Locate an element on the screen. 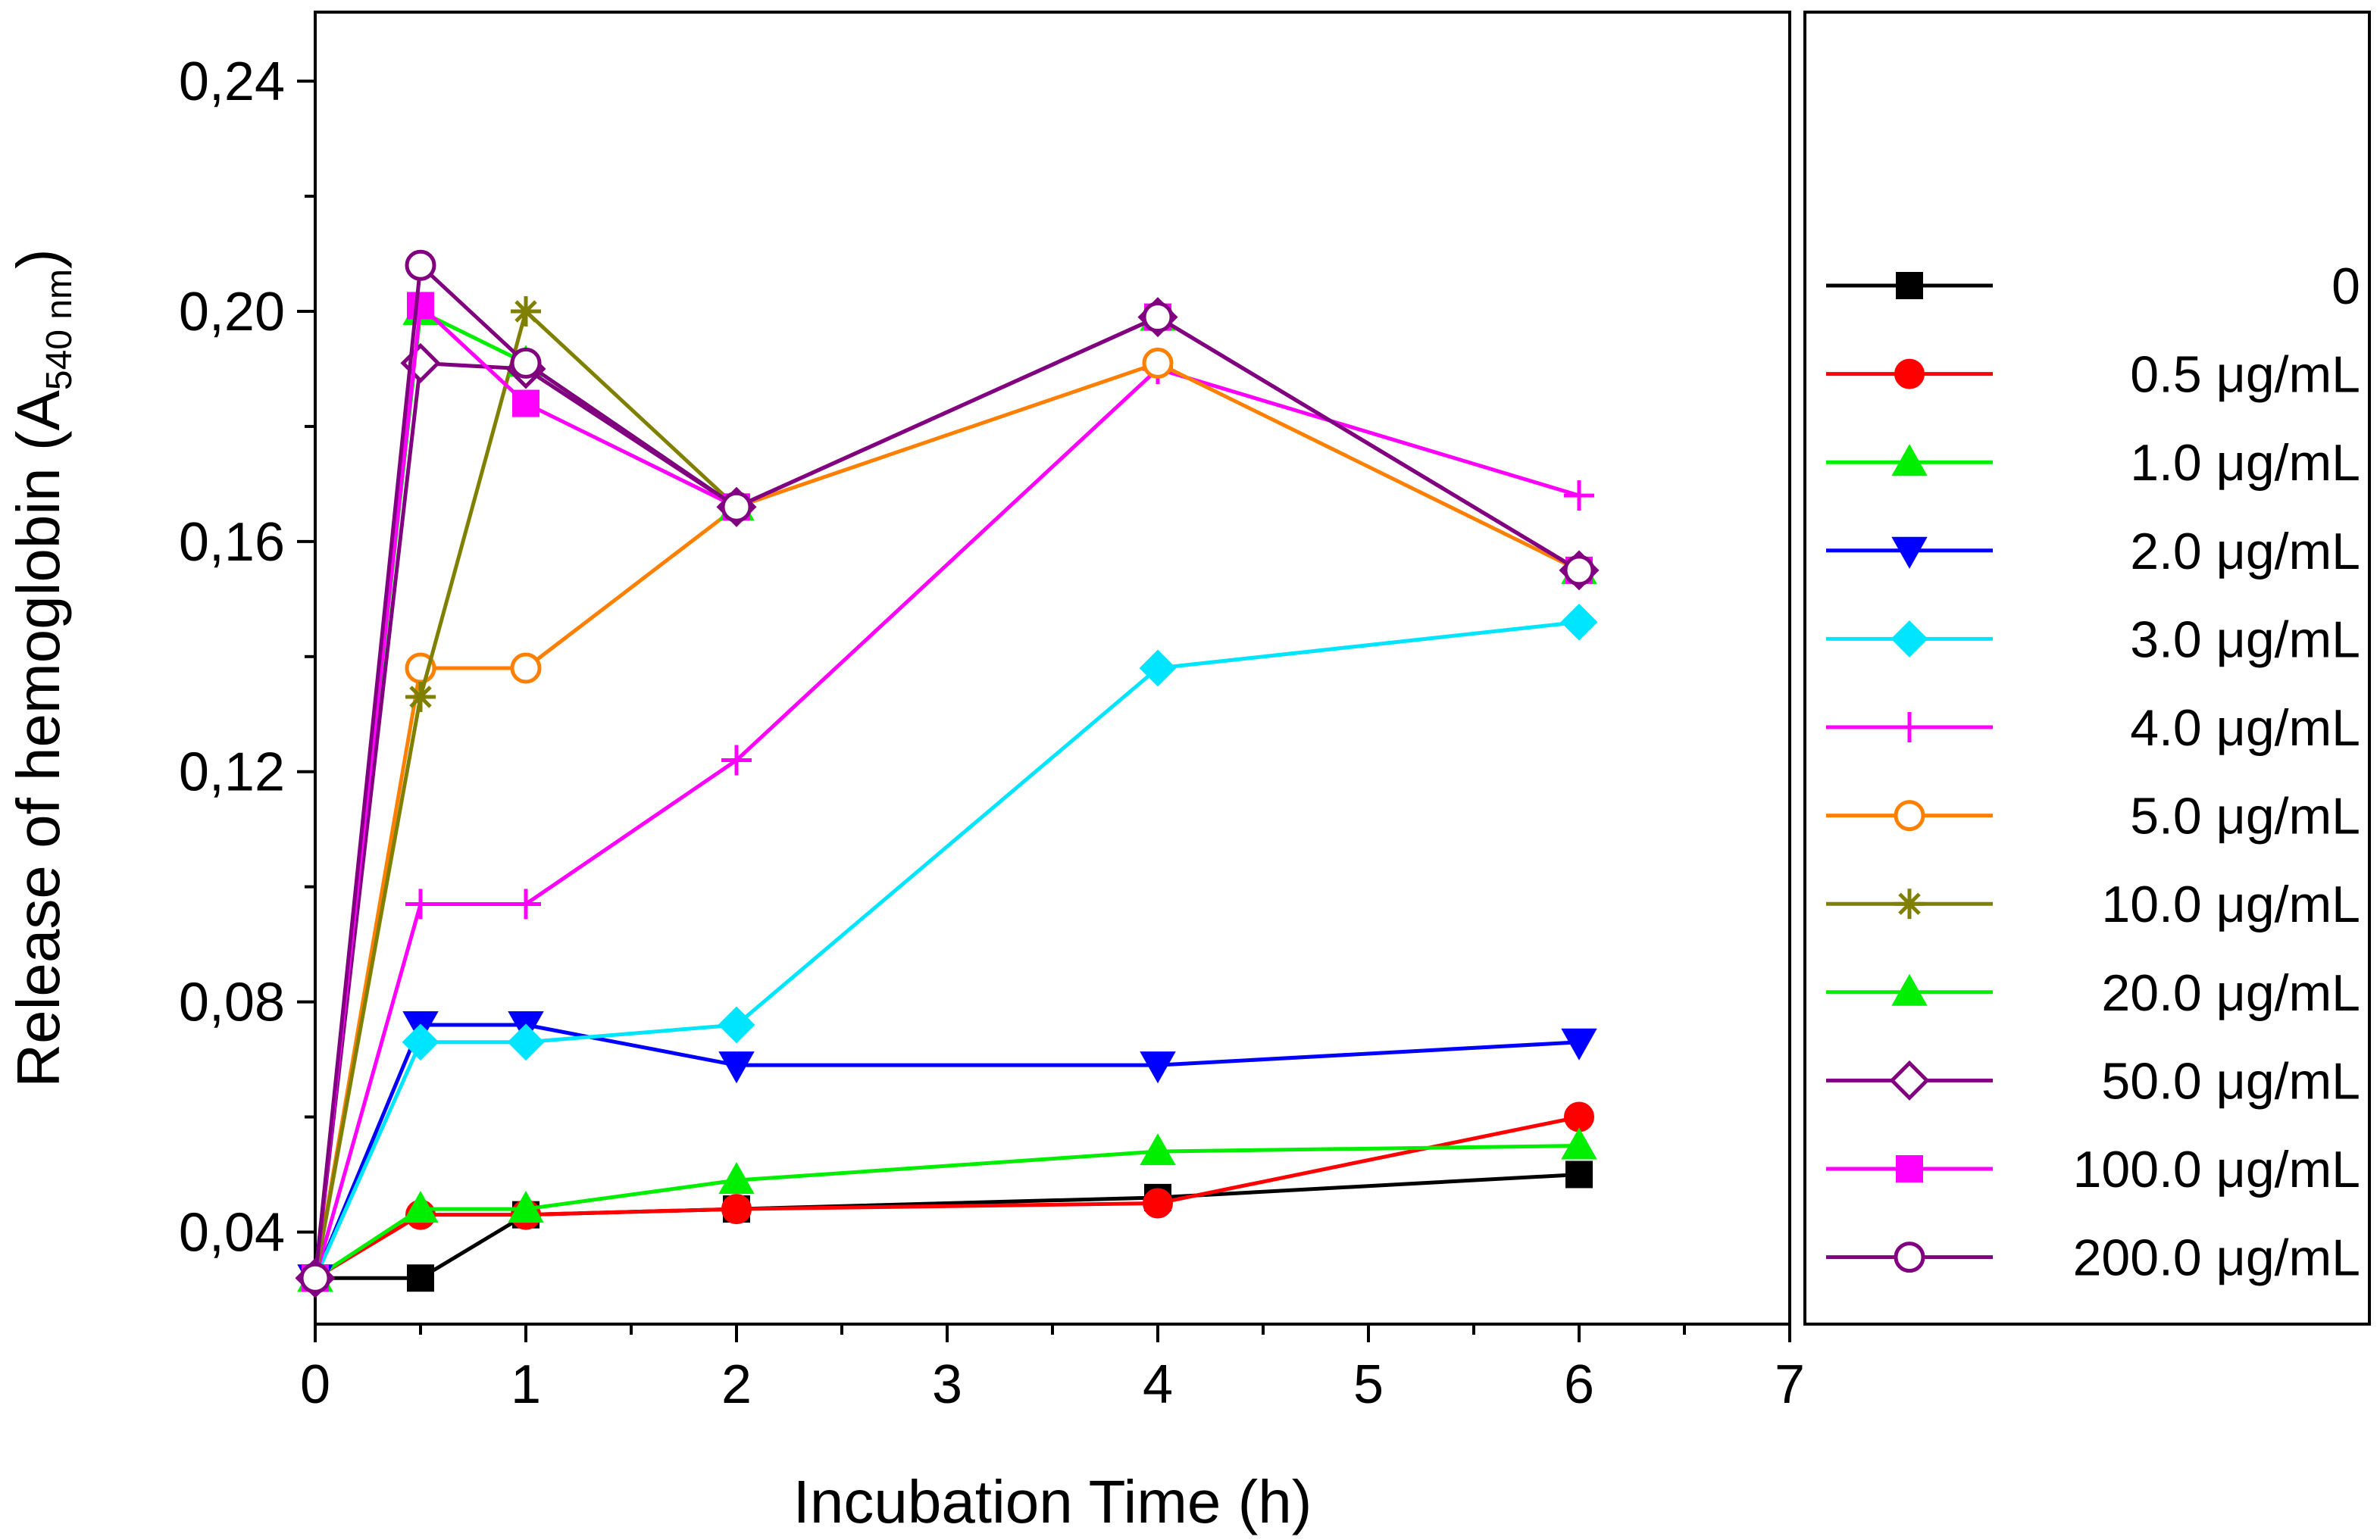 The width and height of the screenshot is (2380, 1540). y-axis-title-subscript: 540 nm is located at coordinates (59, 329).